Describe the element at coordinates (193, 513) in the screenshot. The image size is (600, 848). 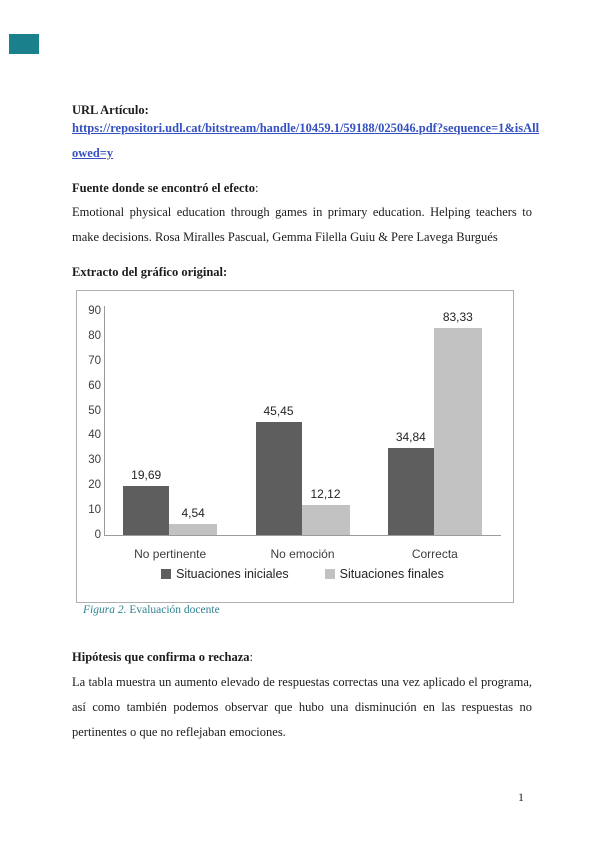
I see `bar-value-label: 4,54` at that location.